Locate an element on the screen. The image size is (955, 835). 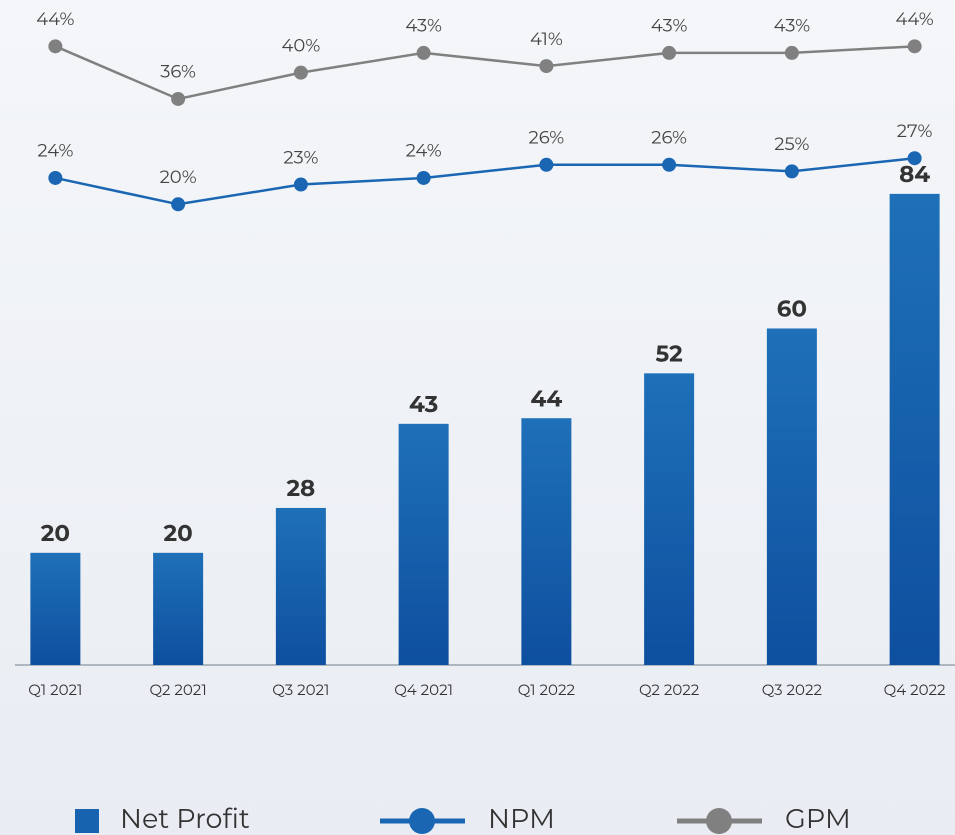
x-tick-label: Q3 2021 is located at coordinates (300, 689).